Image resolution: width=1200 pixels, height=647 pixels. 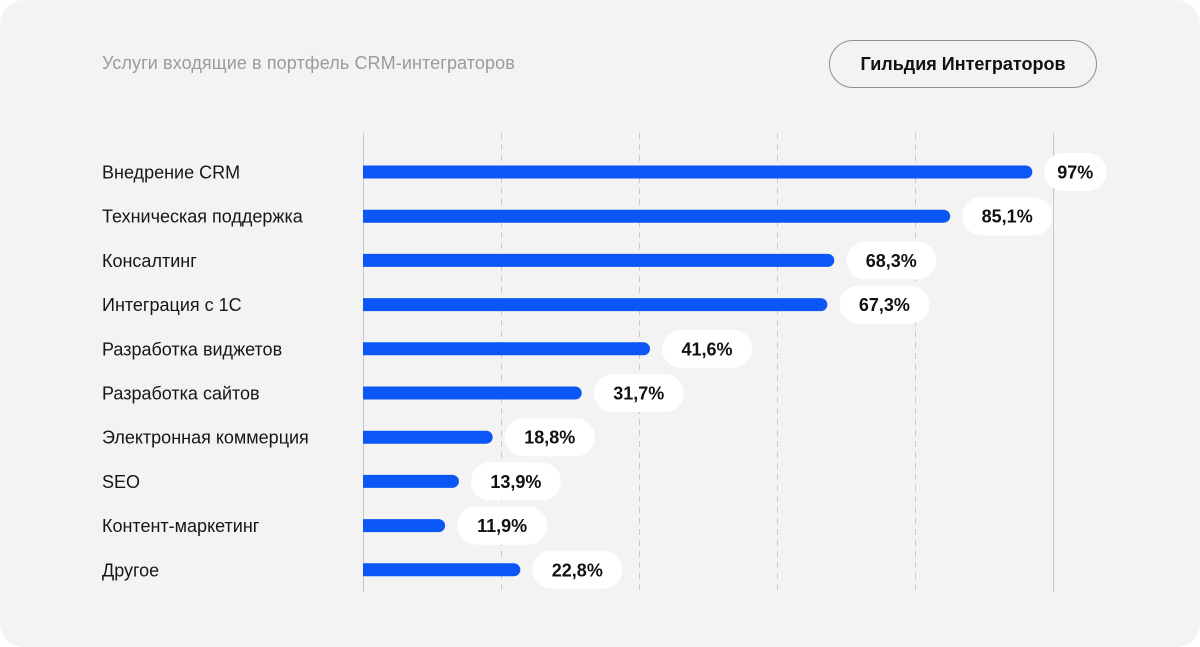 I want to click on value-label: 18,8%, so click(x=549, y=438).